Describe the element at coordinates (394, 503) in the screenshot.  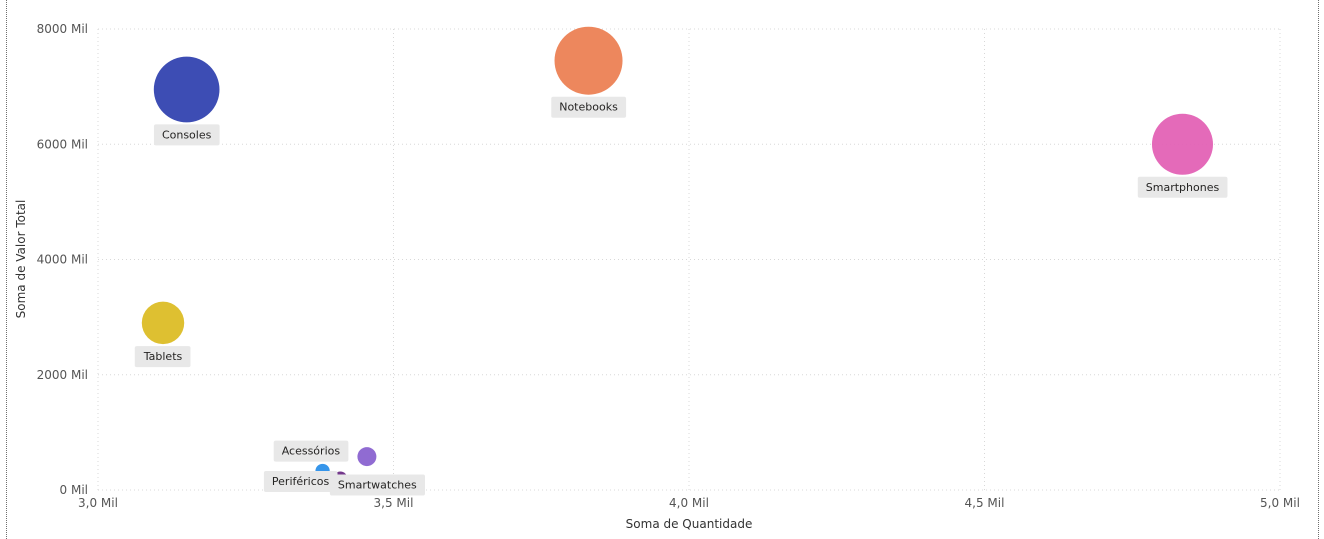
I see `x-tick-label: 3,5 Mil` at that location.